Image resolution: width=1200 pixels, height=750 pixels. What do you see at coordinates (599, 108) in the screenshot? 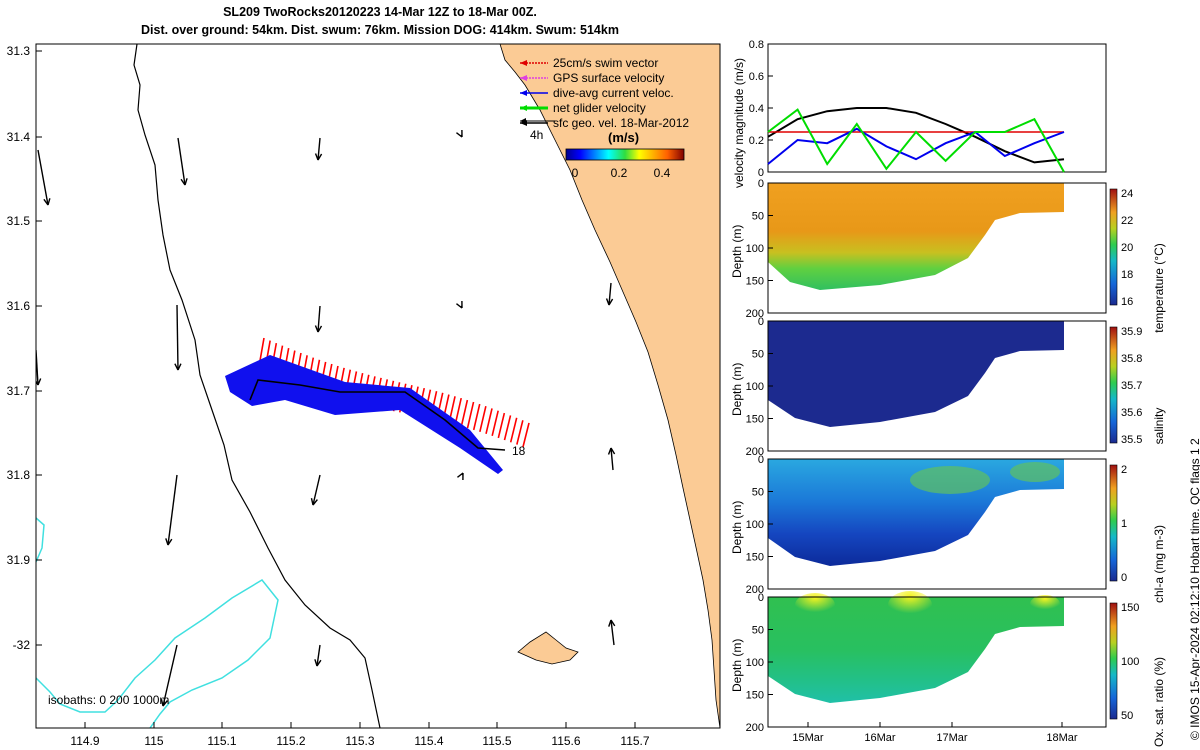
I see `legend-label: net glider velocity` at bounding box center [599, 108].